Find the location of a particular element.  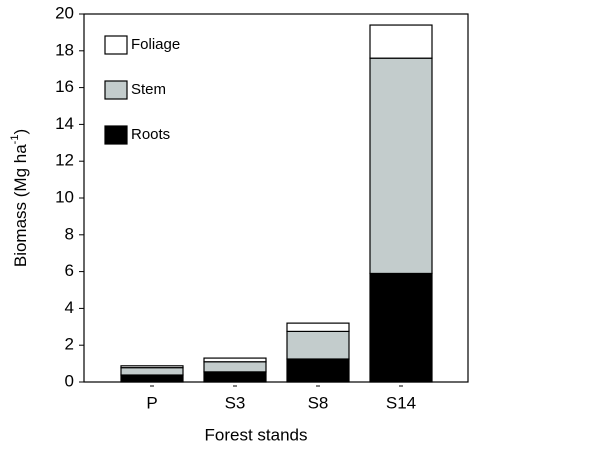

y-axis-label: Biomass (Mg ha-1) is located at coordinates (20, 198).